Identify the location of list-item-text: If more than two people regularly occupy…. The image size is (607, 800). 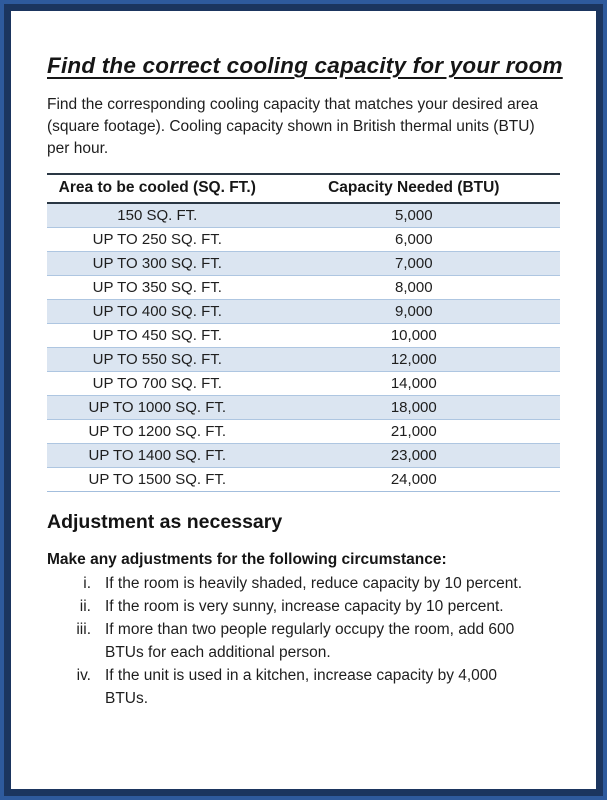
(310, 640).